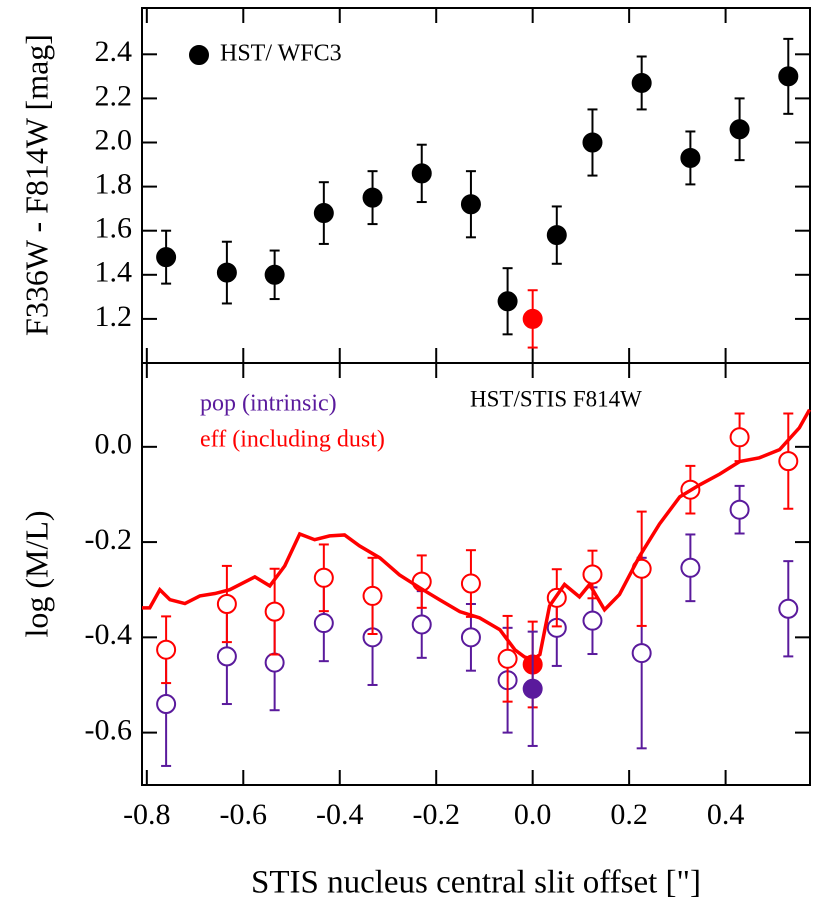 This screenshot has height=913, width=830. What do you see at coordinates (436, 814) in the screenshot?
I see `x-tick-label: -0.2` at bounding box center [436, 814].